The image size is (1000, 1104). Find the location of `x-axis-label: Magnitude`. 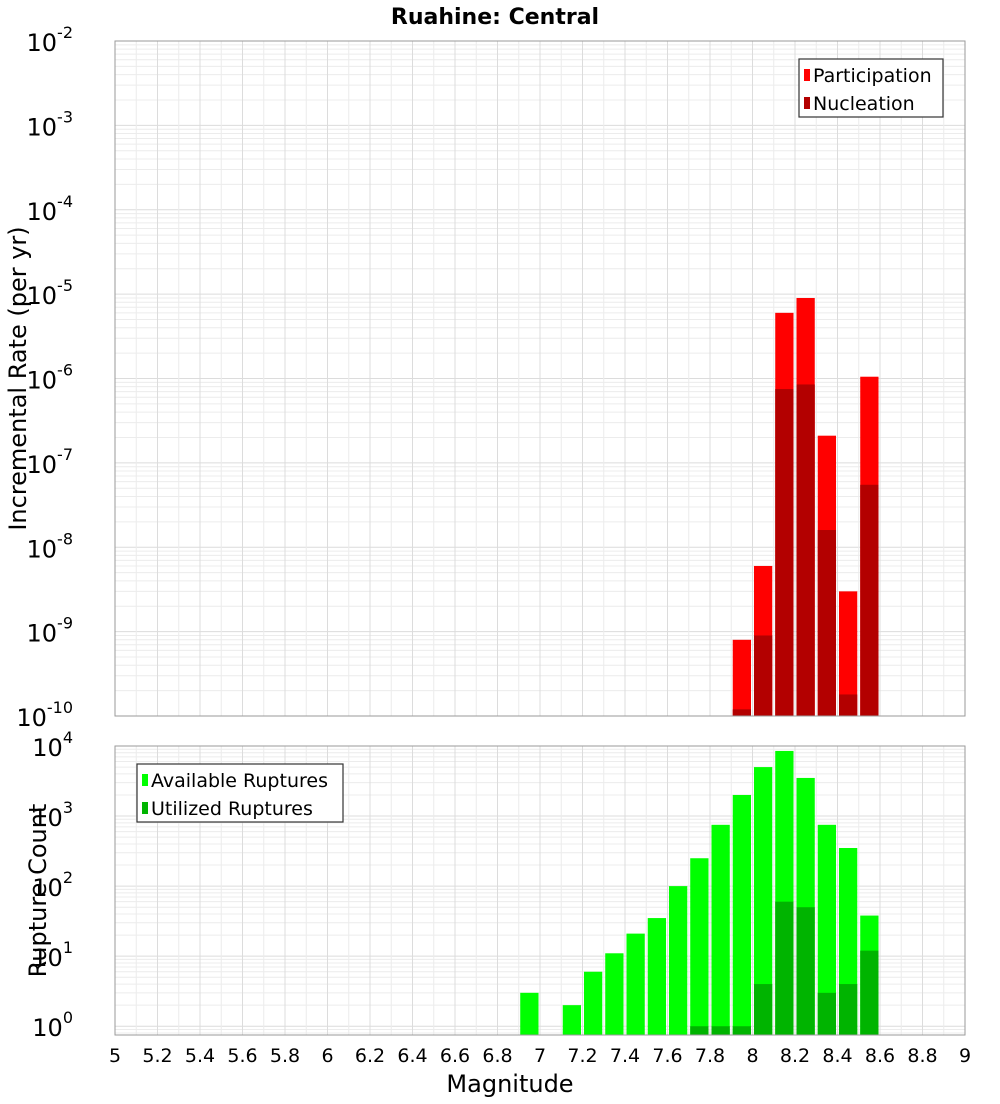

x-axis-label: Magnitude is located at coordinates (509, 1084).